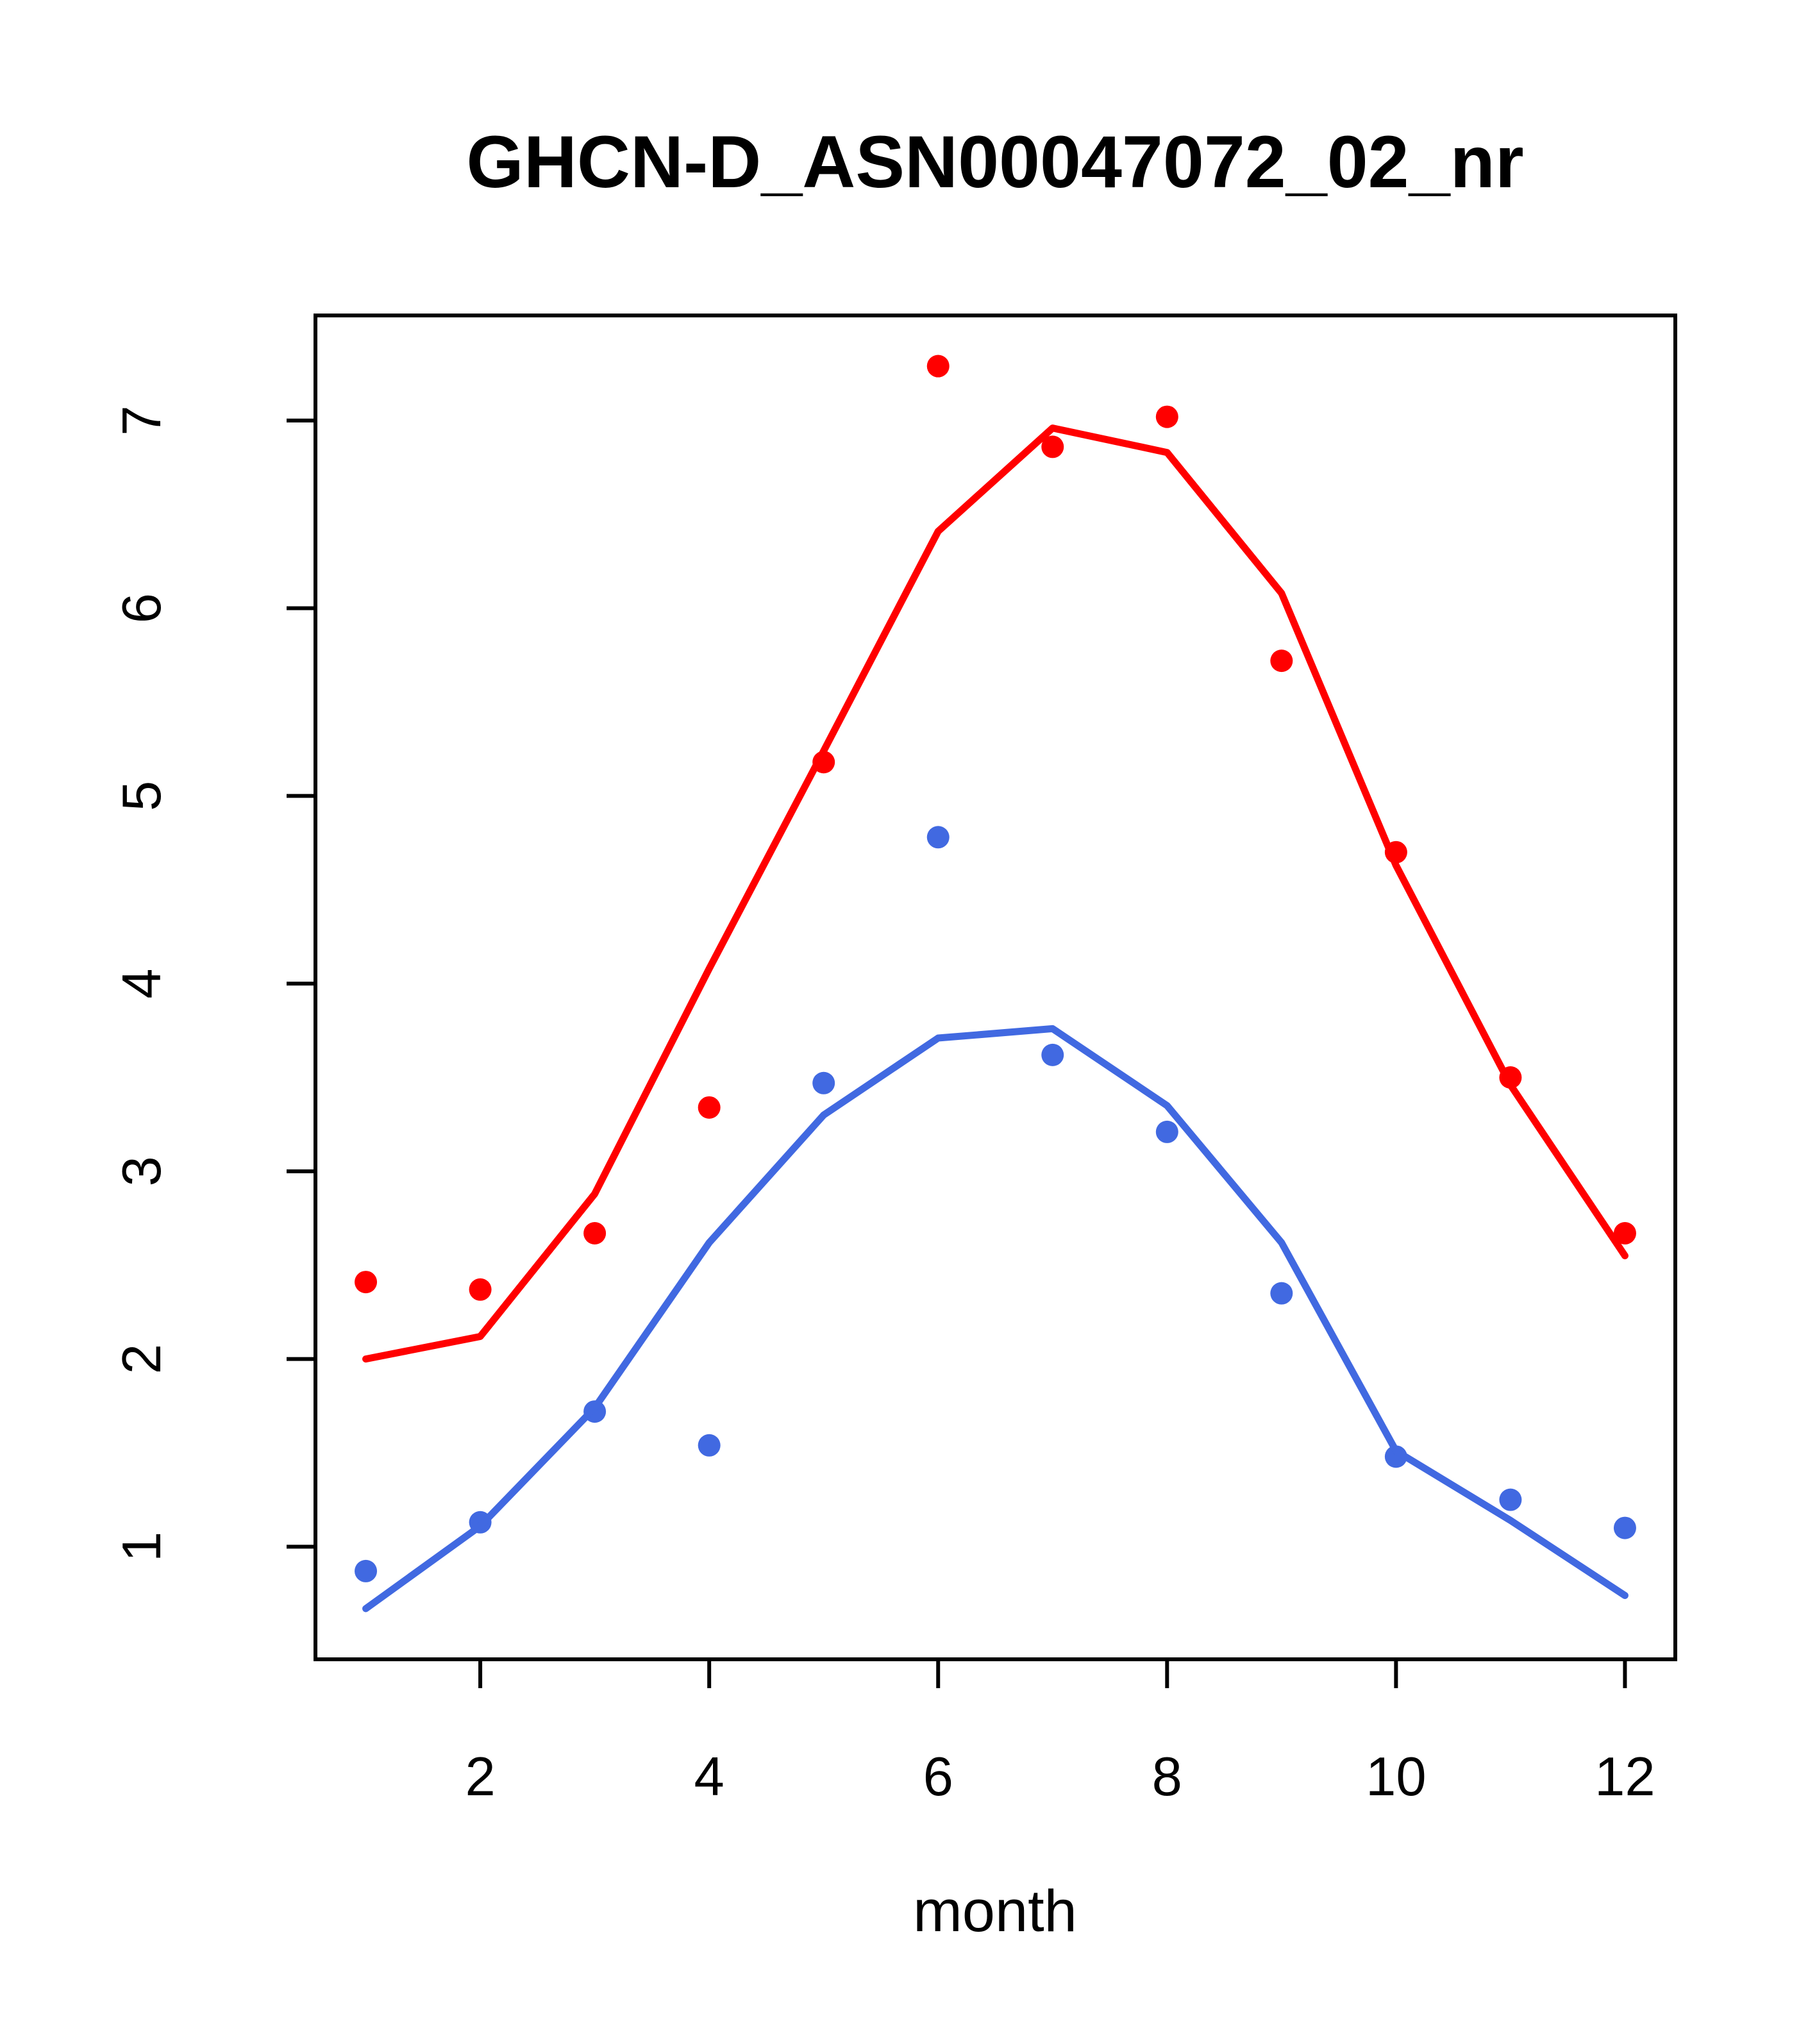  I want to click on x-axis-label: month, so click(995, 1911).